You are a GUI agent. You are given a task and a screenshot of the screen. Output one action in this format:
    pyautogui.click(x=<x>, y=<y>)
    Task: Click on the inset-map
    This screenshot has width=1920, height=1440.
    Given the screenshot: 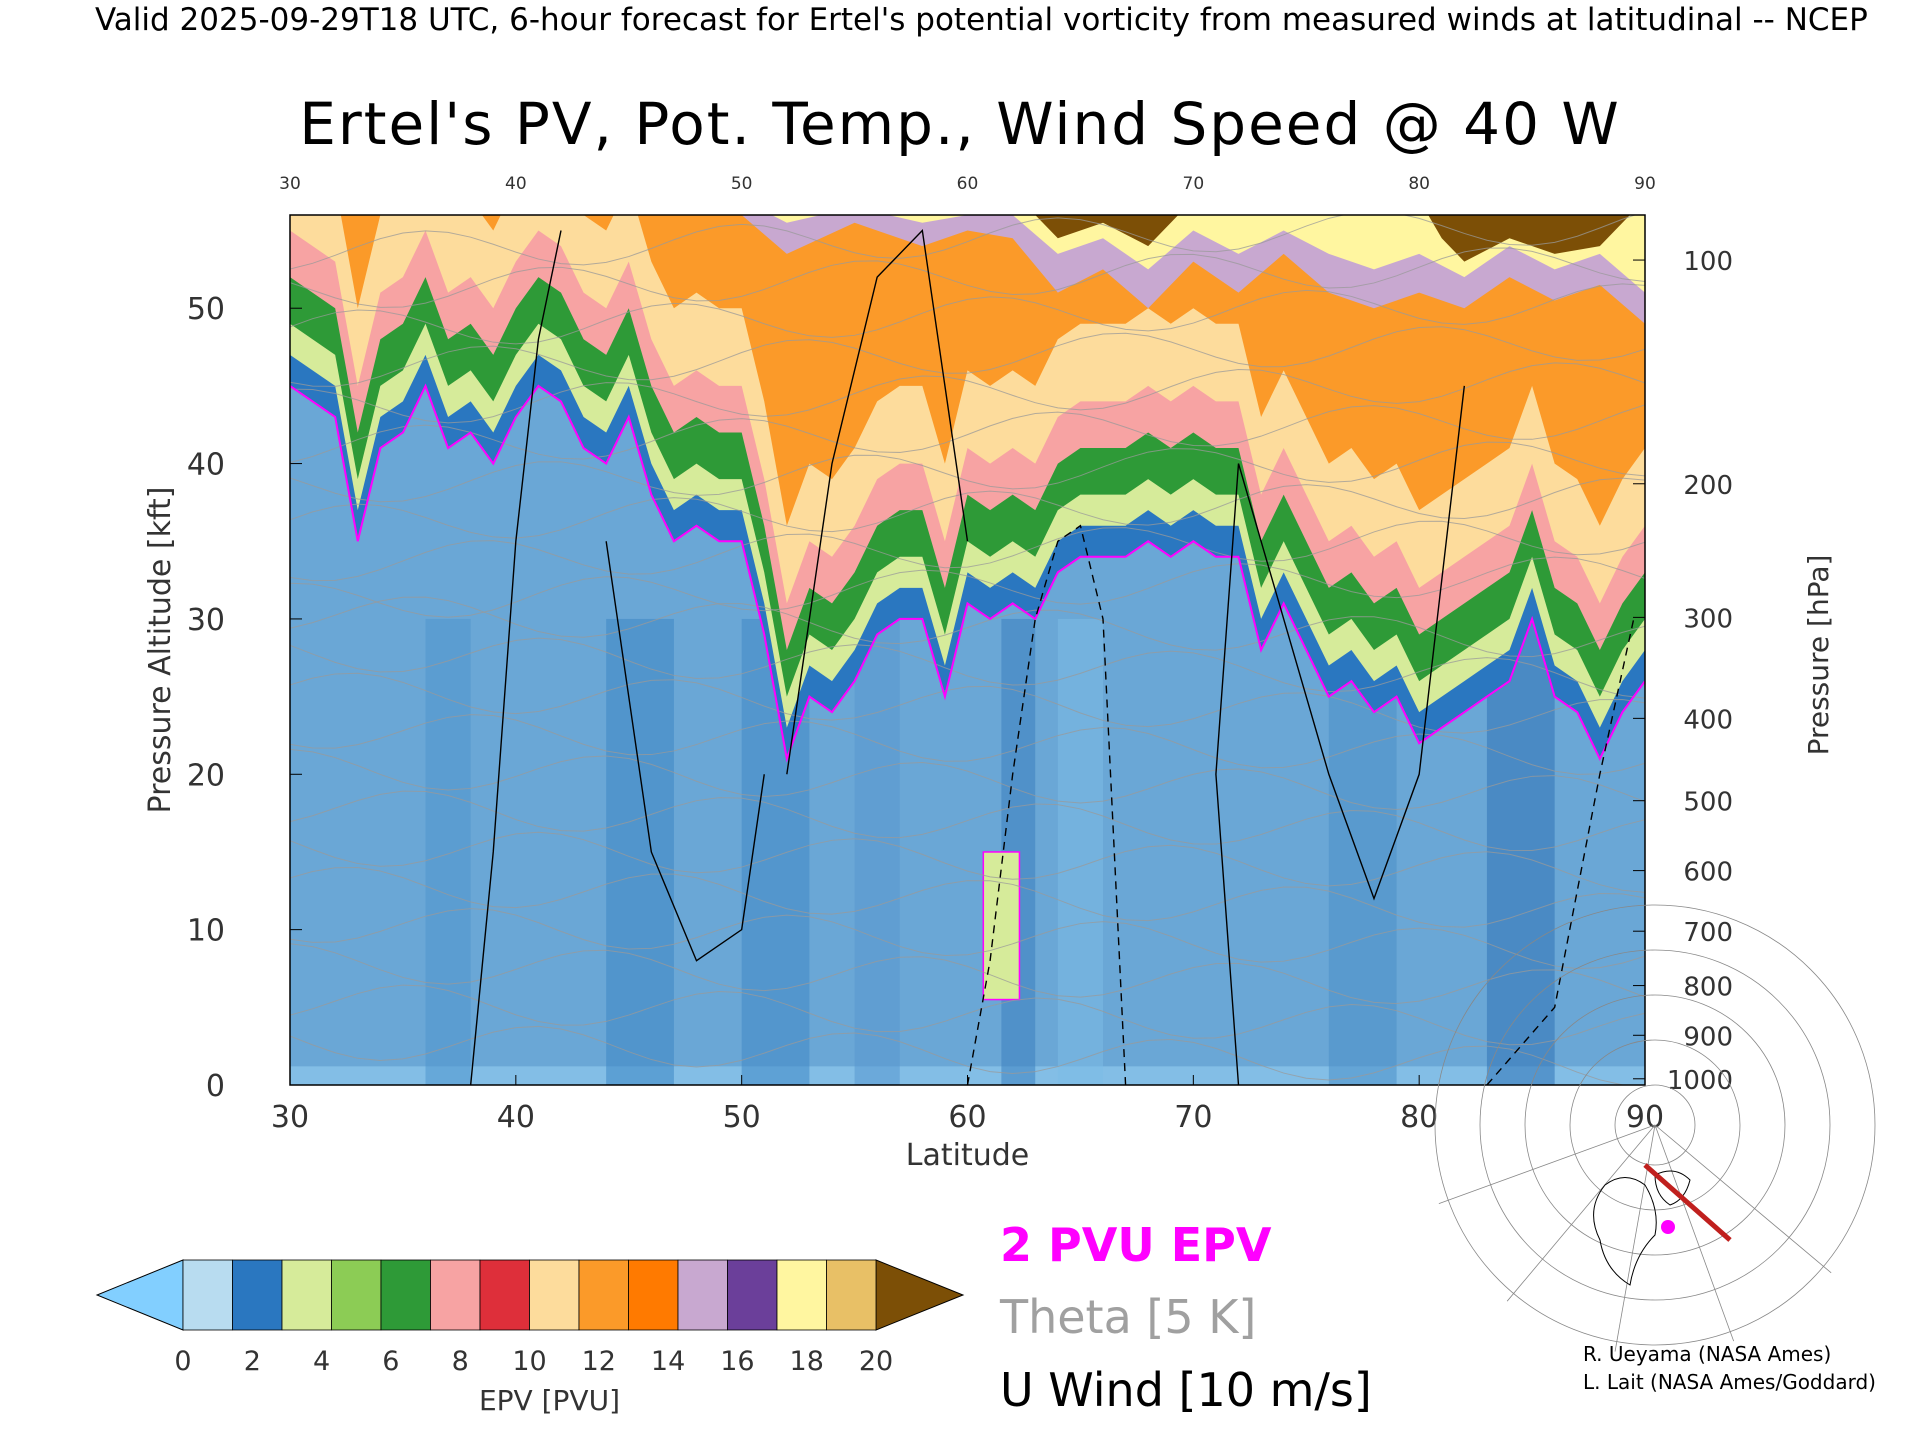 What is the action you would take?
    pyautogui.click(x=1655, y=1128)
    